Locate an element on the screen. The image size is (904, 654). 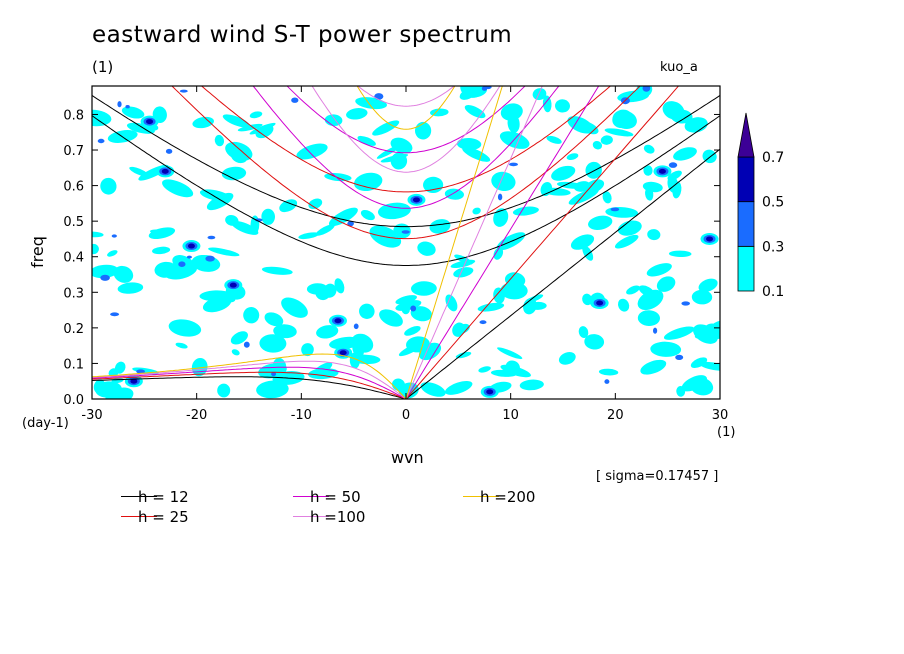
legend-label: h = 12 is located at coordinates (163, 497).